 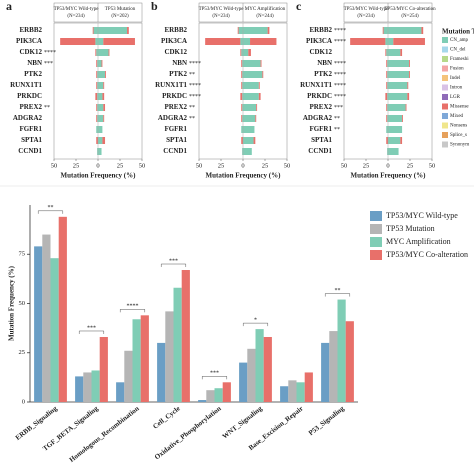 What do you see at coordinates (120, 16) in the screenshot?
I see `right-n: (N=202)` at bounding box center [120, 16].